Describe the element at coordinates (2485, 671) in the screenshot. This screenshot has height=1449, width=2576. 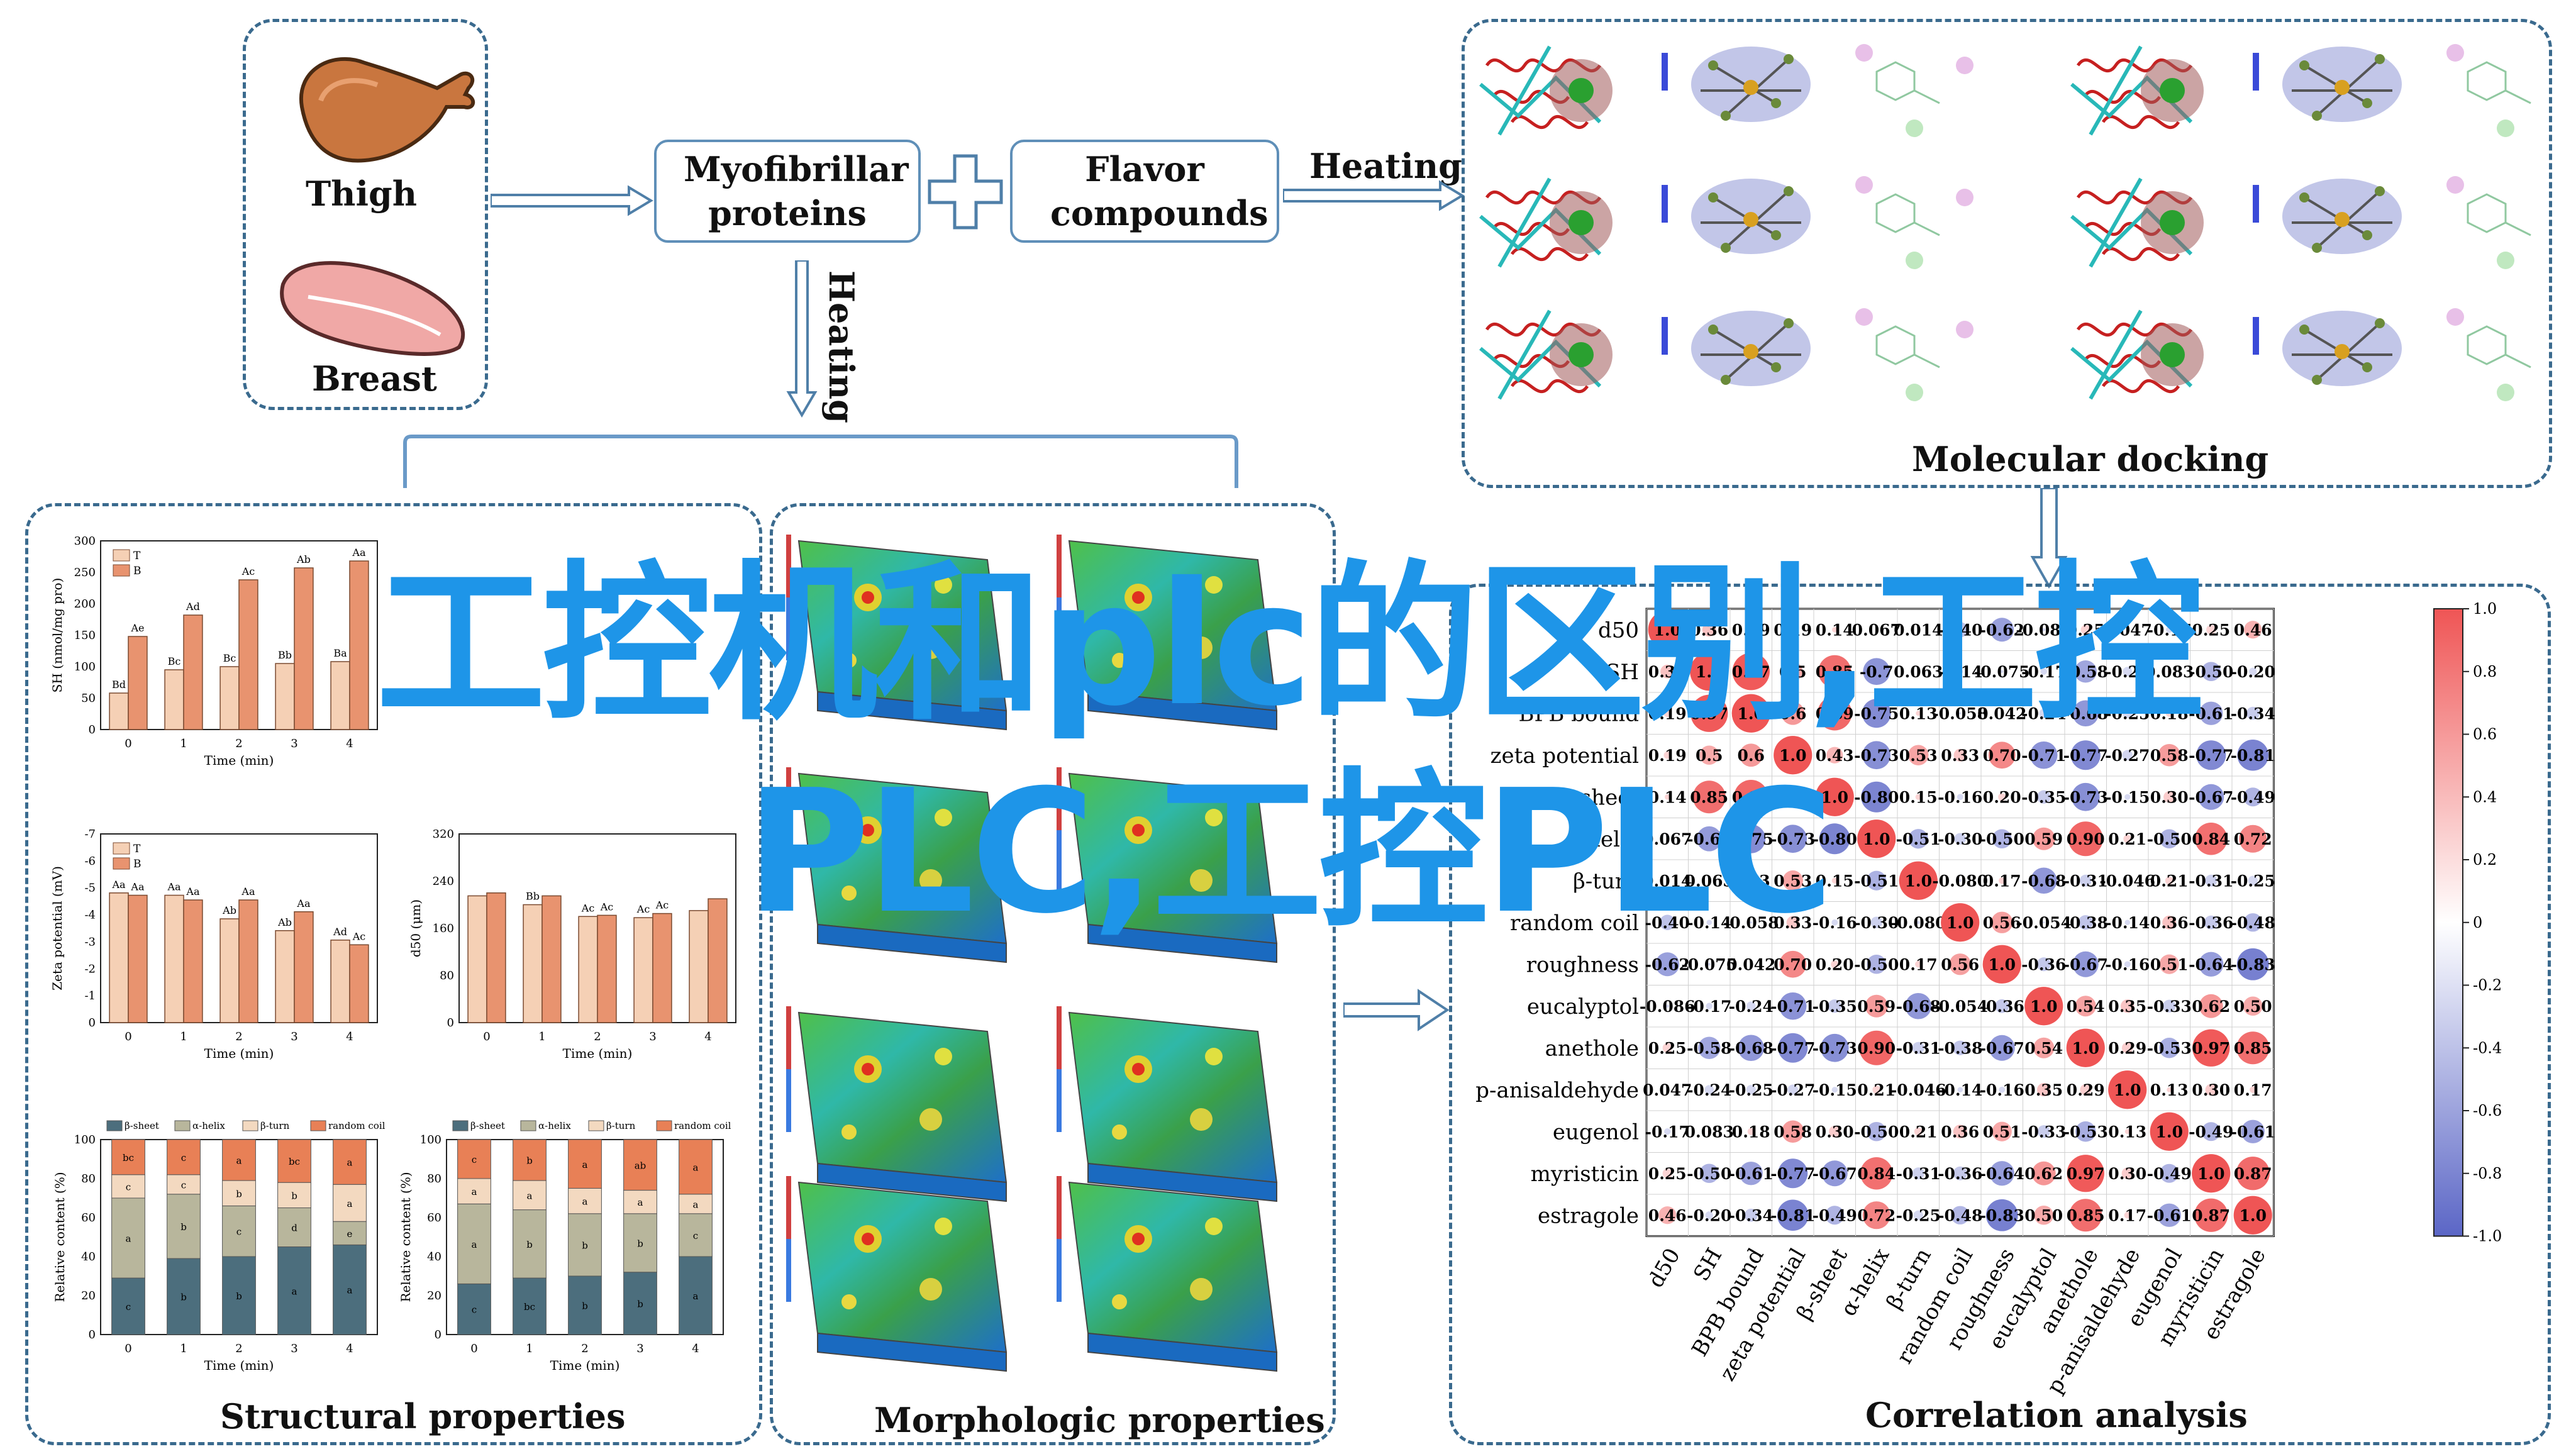
I see `colorbar-tick-label: 0.8` at that location.